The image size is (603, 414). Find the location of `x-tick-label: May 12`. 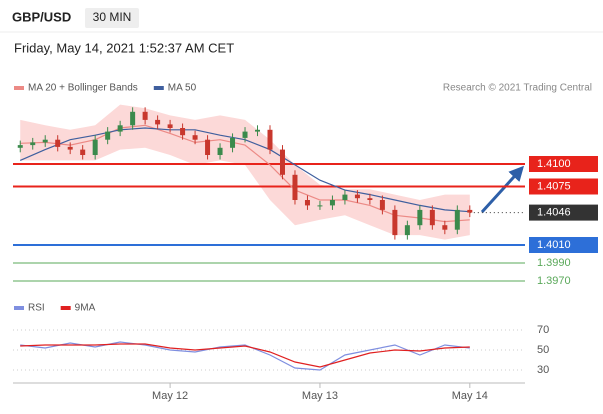

x-tick-label: May 12 is located at coordinates (170, 396).